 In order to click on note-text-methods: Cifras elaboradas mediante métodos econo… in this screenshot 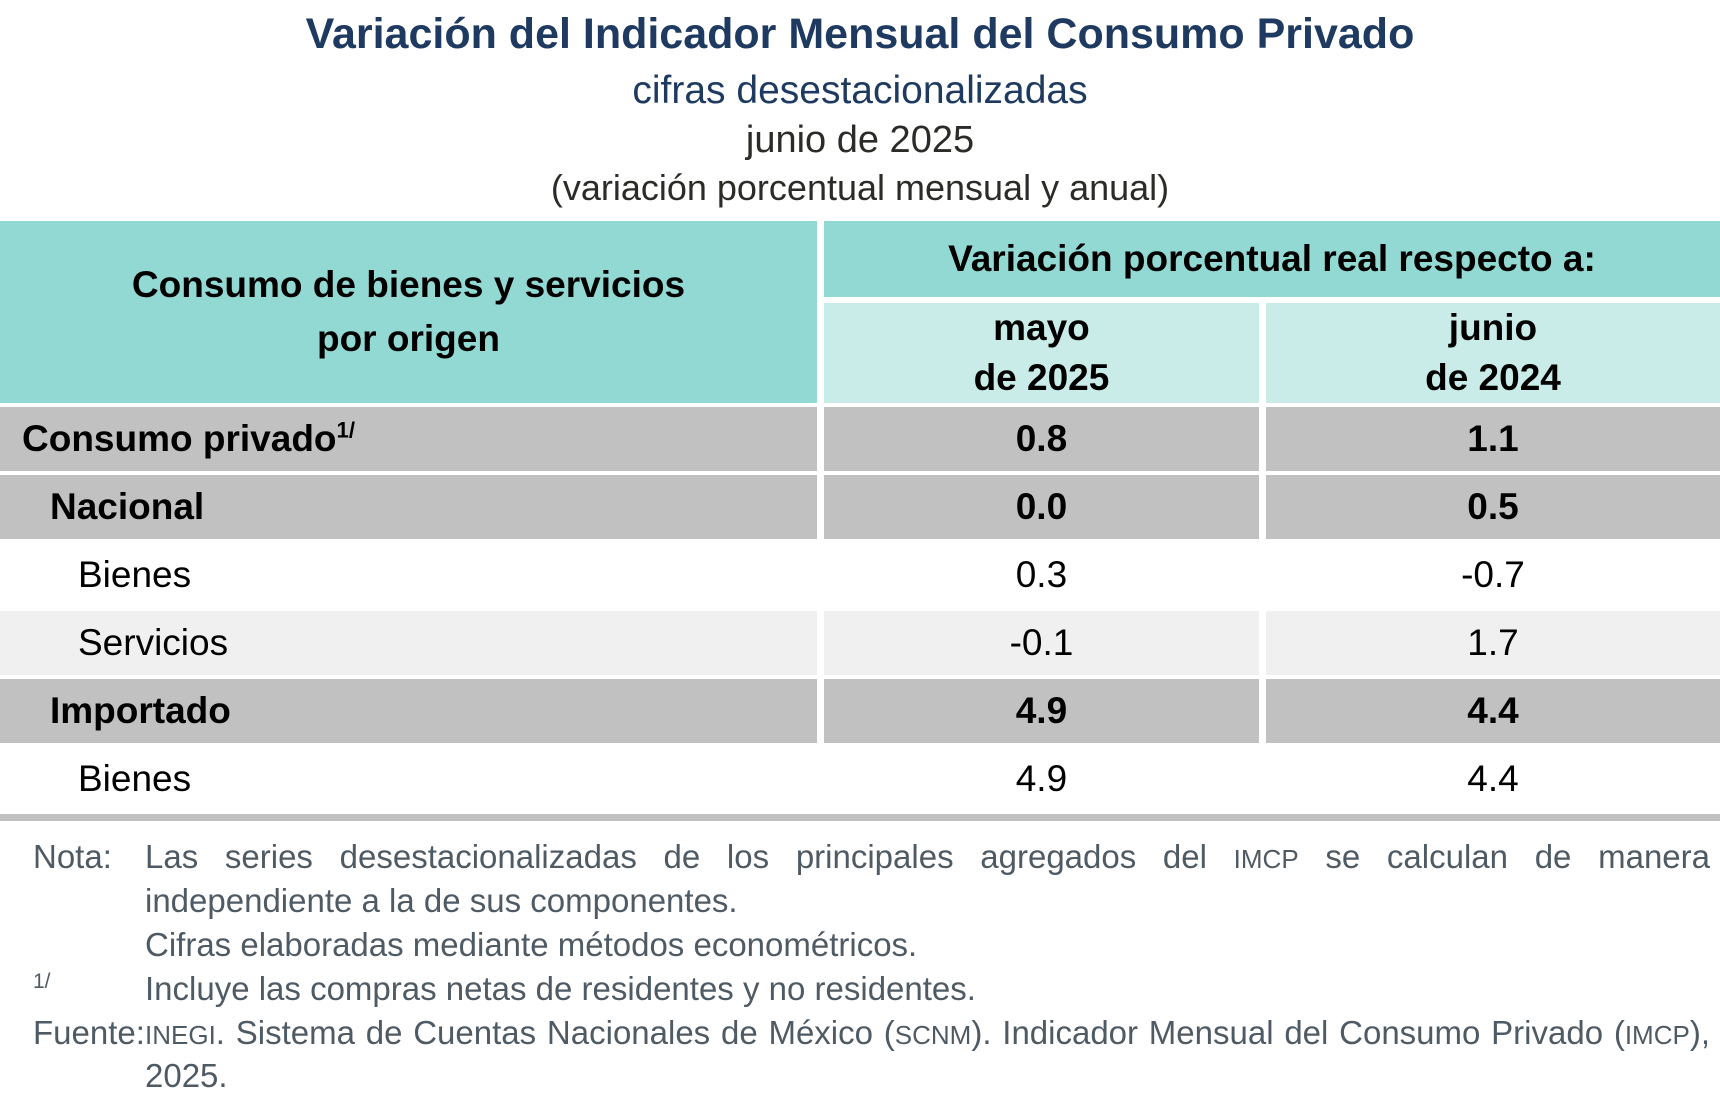, I will do `click(531, 944)`.